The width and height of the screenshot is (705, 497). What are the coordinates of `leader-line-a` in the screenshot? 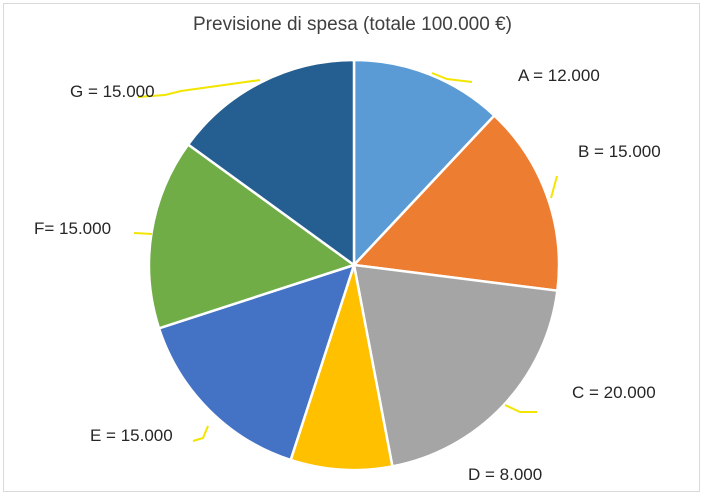 It's located at (452, 77).